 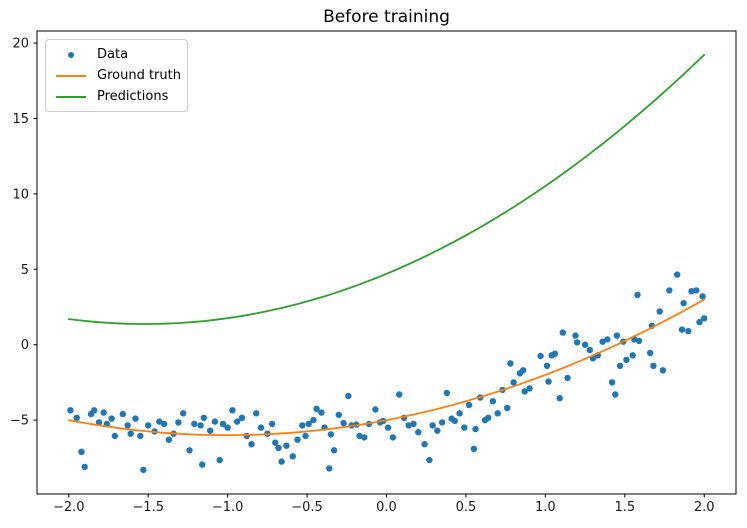 I want to click on x-tick-label: 2.0, so click(x=704, y=507).